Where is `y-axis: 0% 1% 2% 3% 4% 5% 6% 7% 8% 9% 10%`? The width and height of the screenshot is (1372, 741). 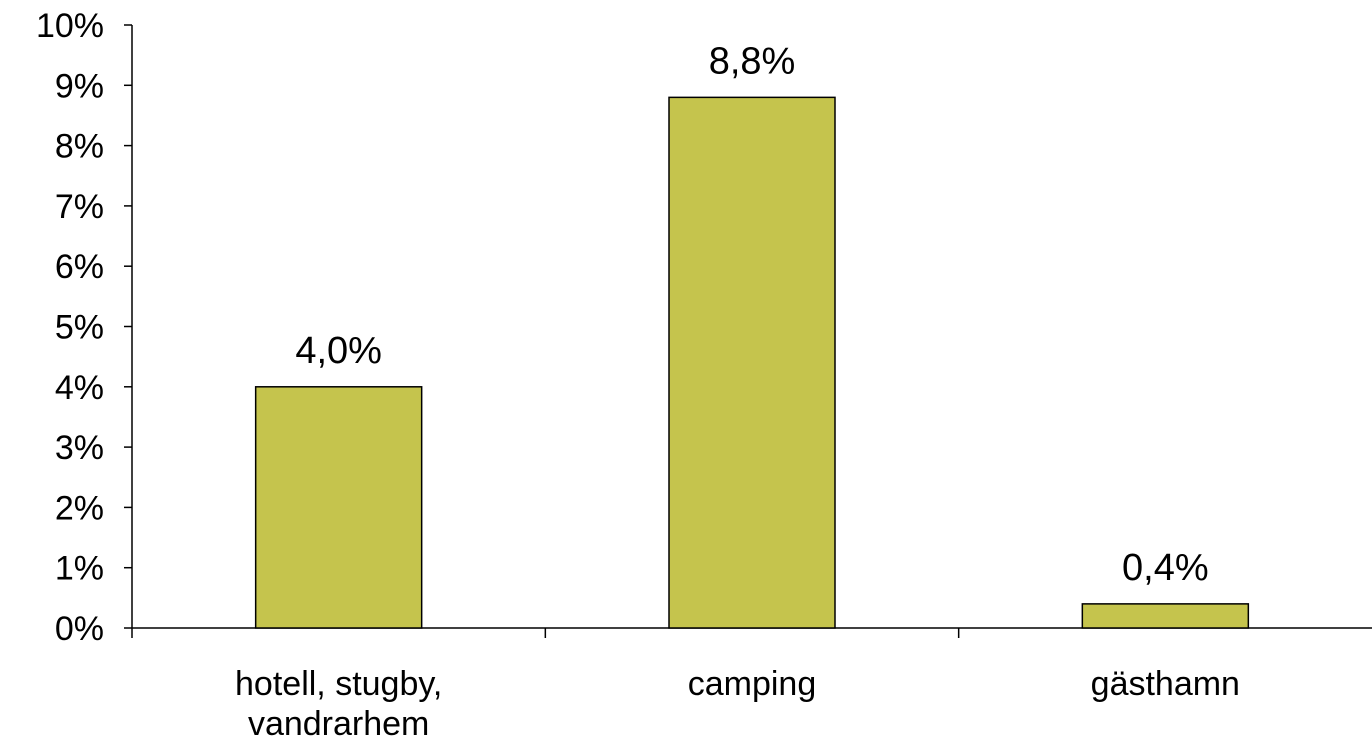 y-axis: 0% 1% 2% 3% 4% 5% 6% 7% 8% 9% 10% is located at coordinates (84, 327).